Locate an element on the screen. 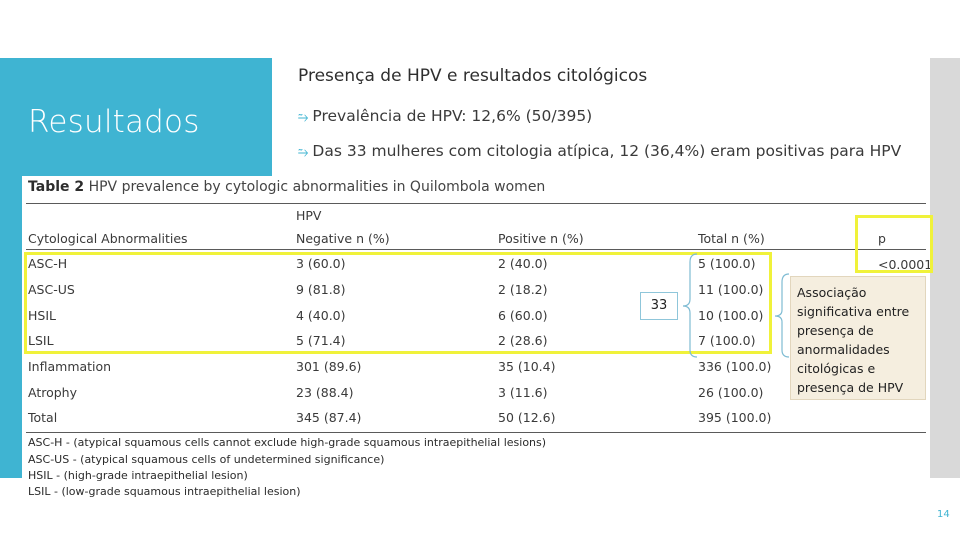 Image resolution: width=960 pixels, height=540 pixels. table-cell: 5 (100.0) is located at coordinates (727, 263).